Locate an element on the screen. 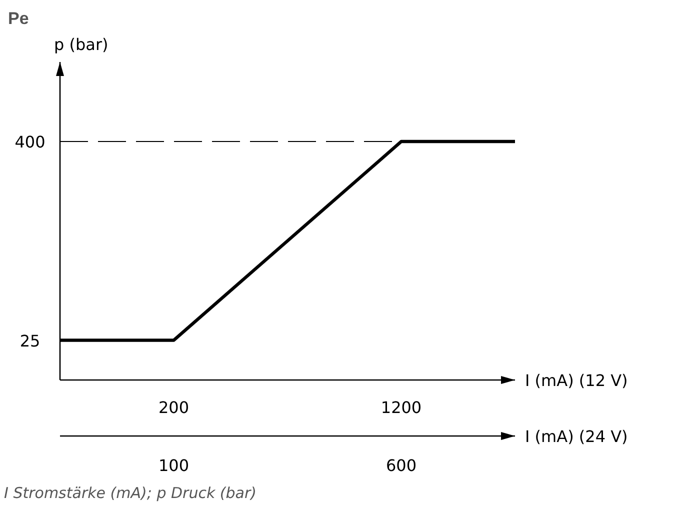  x-axis-title: I (mA) (12 V) is located at coordinates (576, 380).